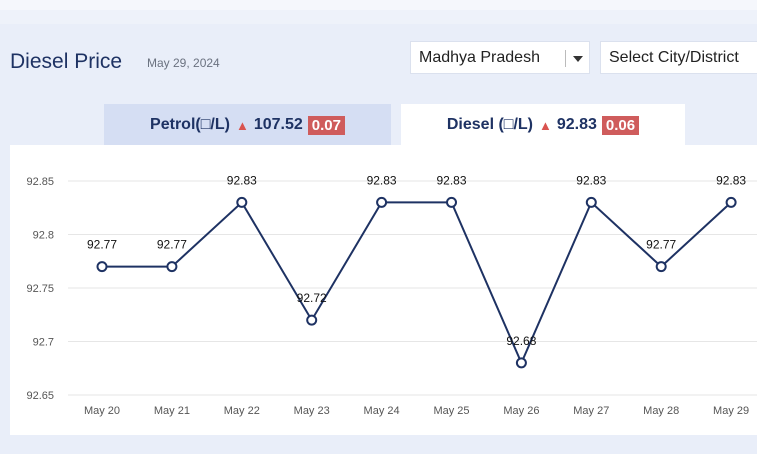  I want to click on tab-diesel-label: Diesel (□/L), so click(489, 124).